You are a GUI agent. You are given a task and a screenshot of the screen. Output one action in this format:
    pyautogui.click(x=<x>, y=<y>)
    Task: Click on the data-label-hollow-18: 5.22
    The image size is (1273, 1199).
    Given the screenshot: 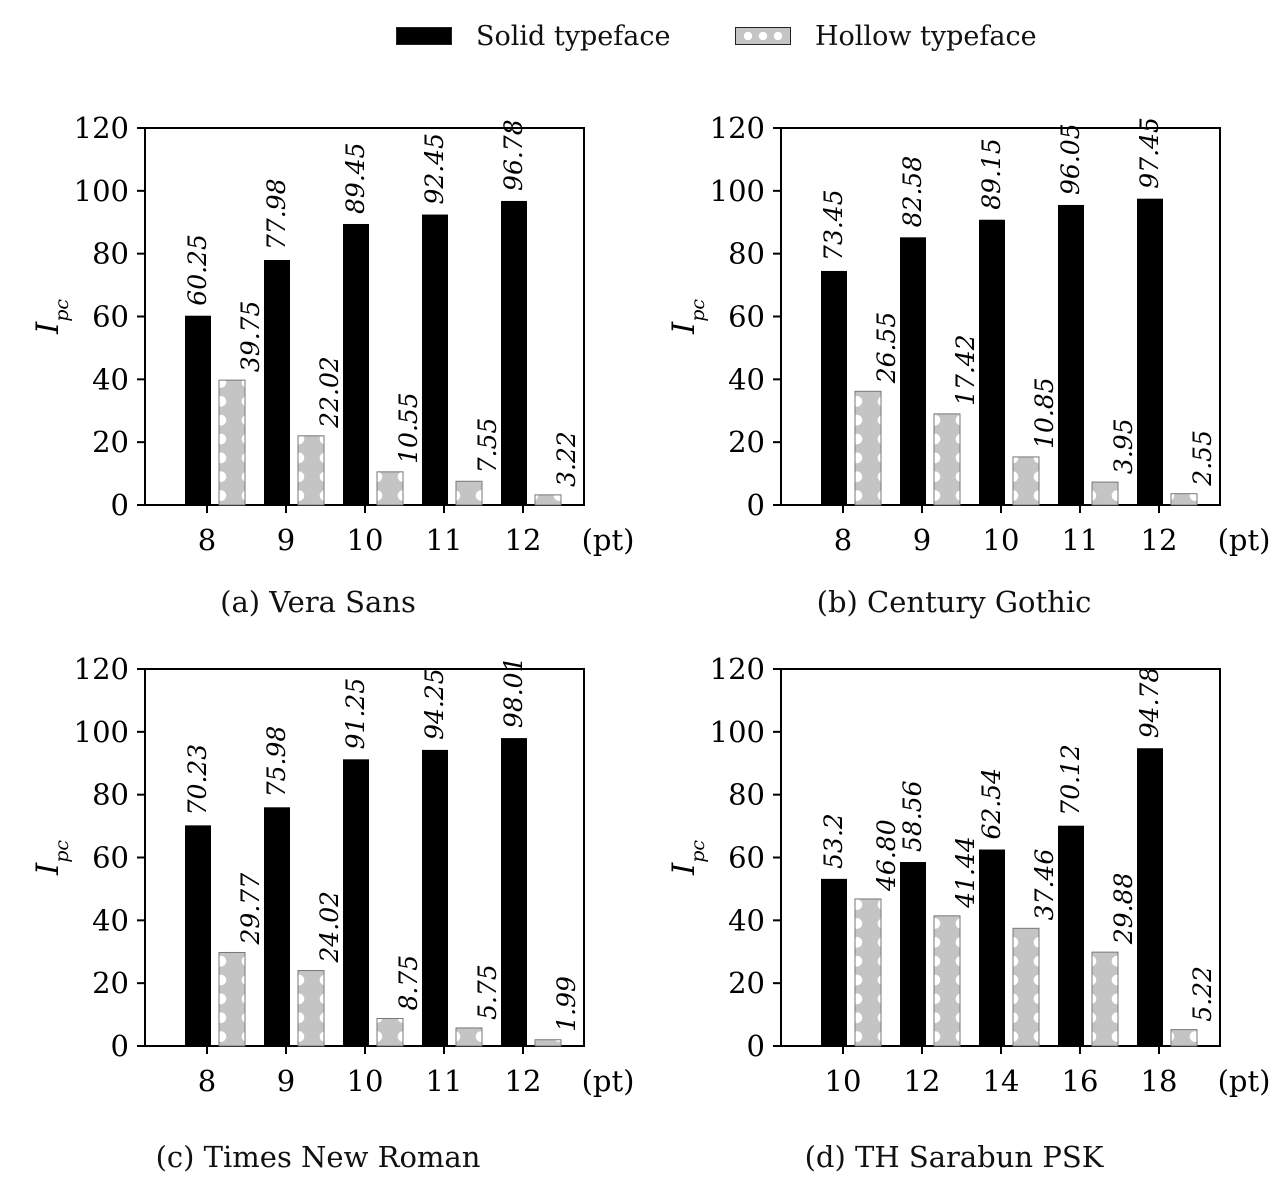 What is the action you would take?
    pyautogui.click(x=1202, y=994)
    